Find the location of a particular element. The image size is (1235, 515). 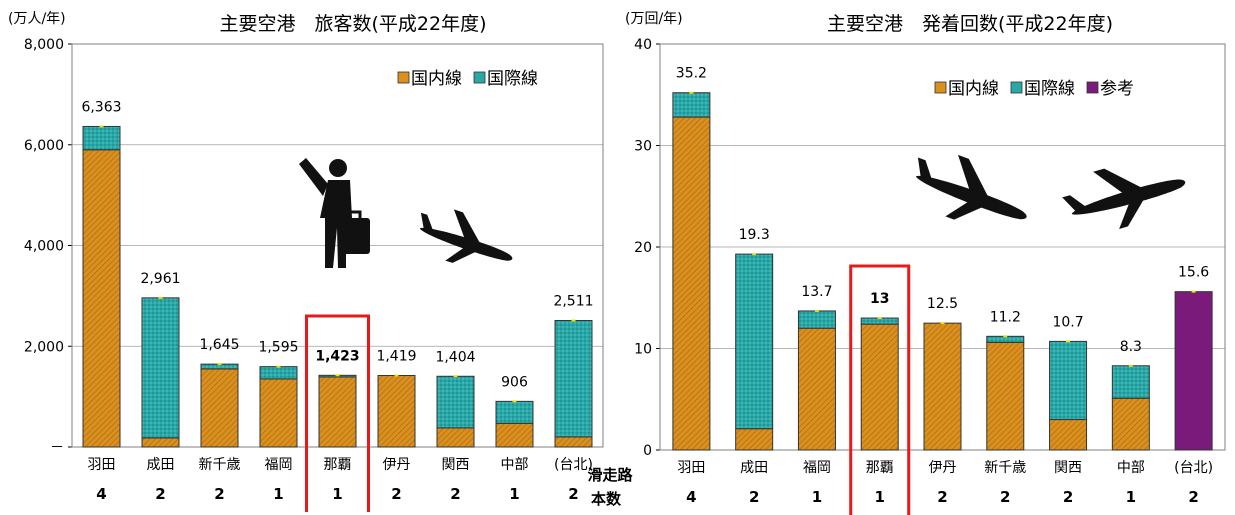

runway-header: 滑走路 is located at coordinates (610, 475).